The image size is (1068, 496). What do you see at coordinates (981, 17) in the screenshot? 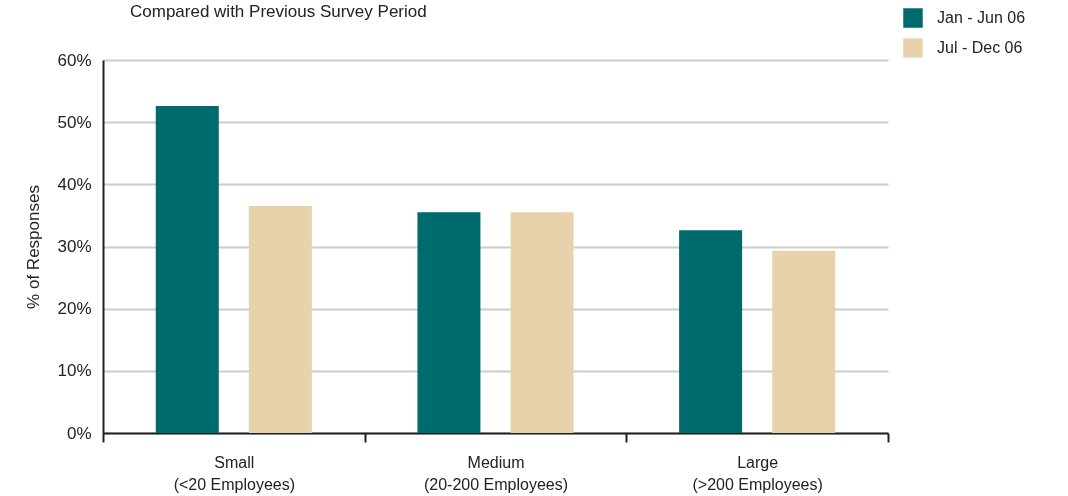
I see `legend-label: Jan - Jun 06` at bounding box center [981, 17].